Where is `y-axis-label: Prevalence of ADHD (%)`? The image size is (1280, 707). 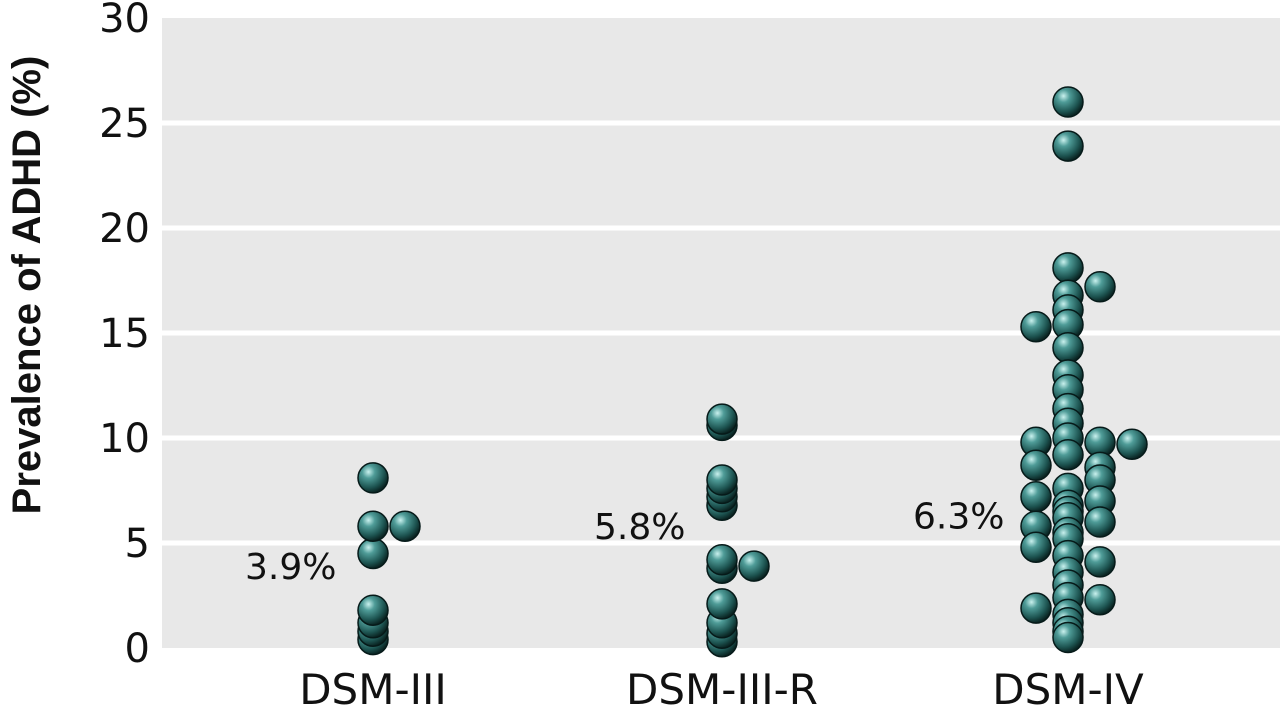 y-axis-label: Prevalence of ADHD (%) is located at coordinates (27, 285).